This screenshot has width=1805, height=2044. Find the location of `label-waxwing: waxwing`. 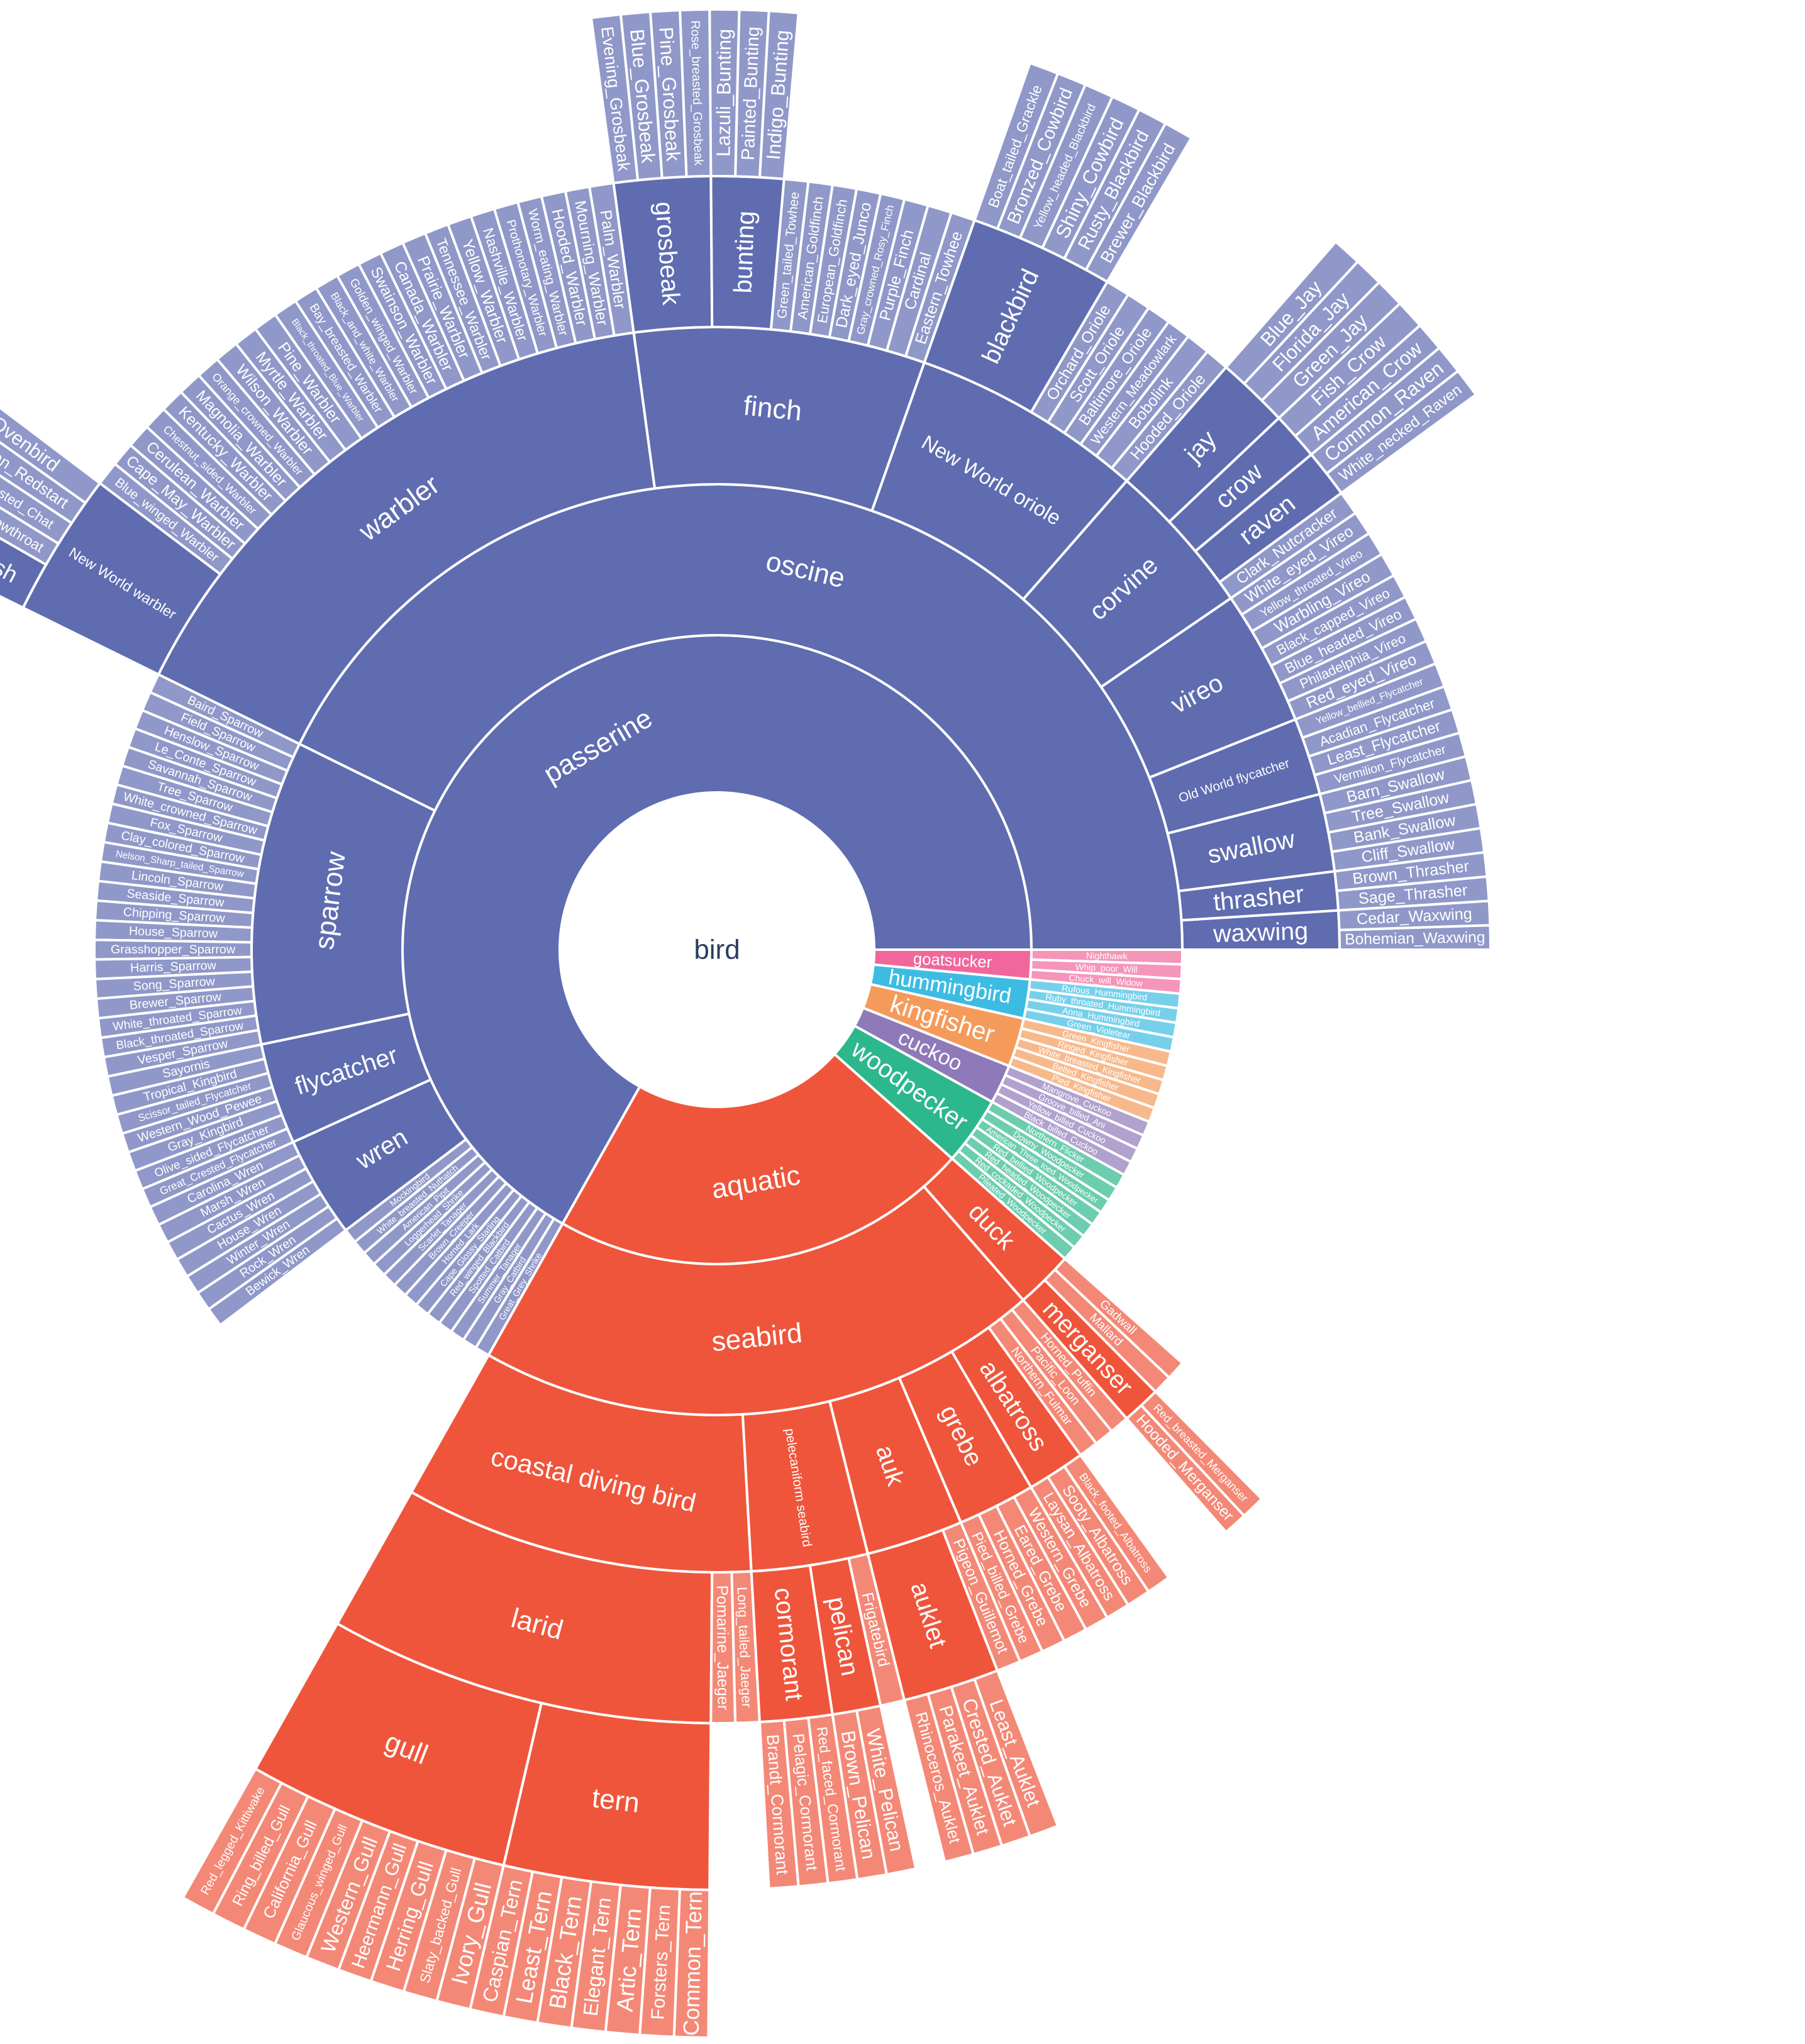

label-waxwing: waxwing is located at coordinates (1261, 933).